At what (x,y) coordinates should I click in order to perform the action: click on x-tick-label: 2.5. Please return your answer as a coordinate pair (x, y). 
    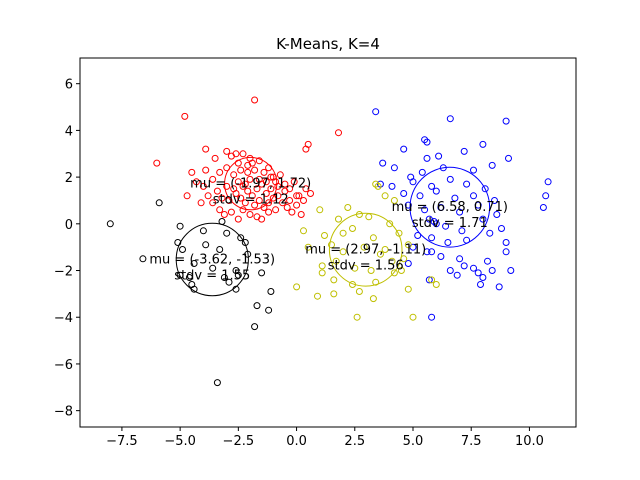
    Looking at the image, I should click on (354, 441).